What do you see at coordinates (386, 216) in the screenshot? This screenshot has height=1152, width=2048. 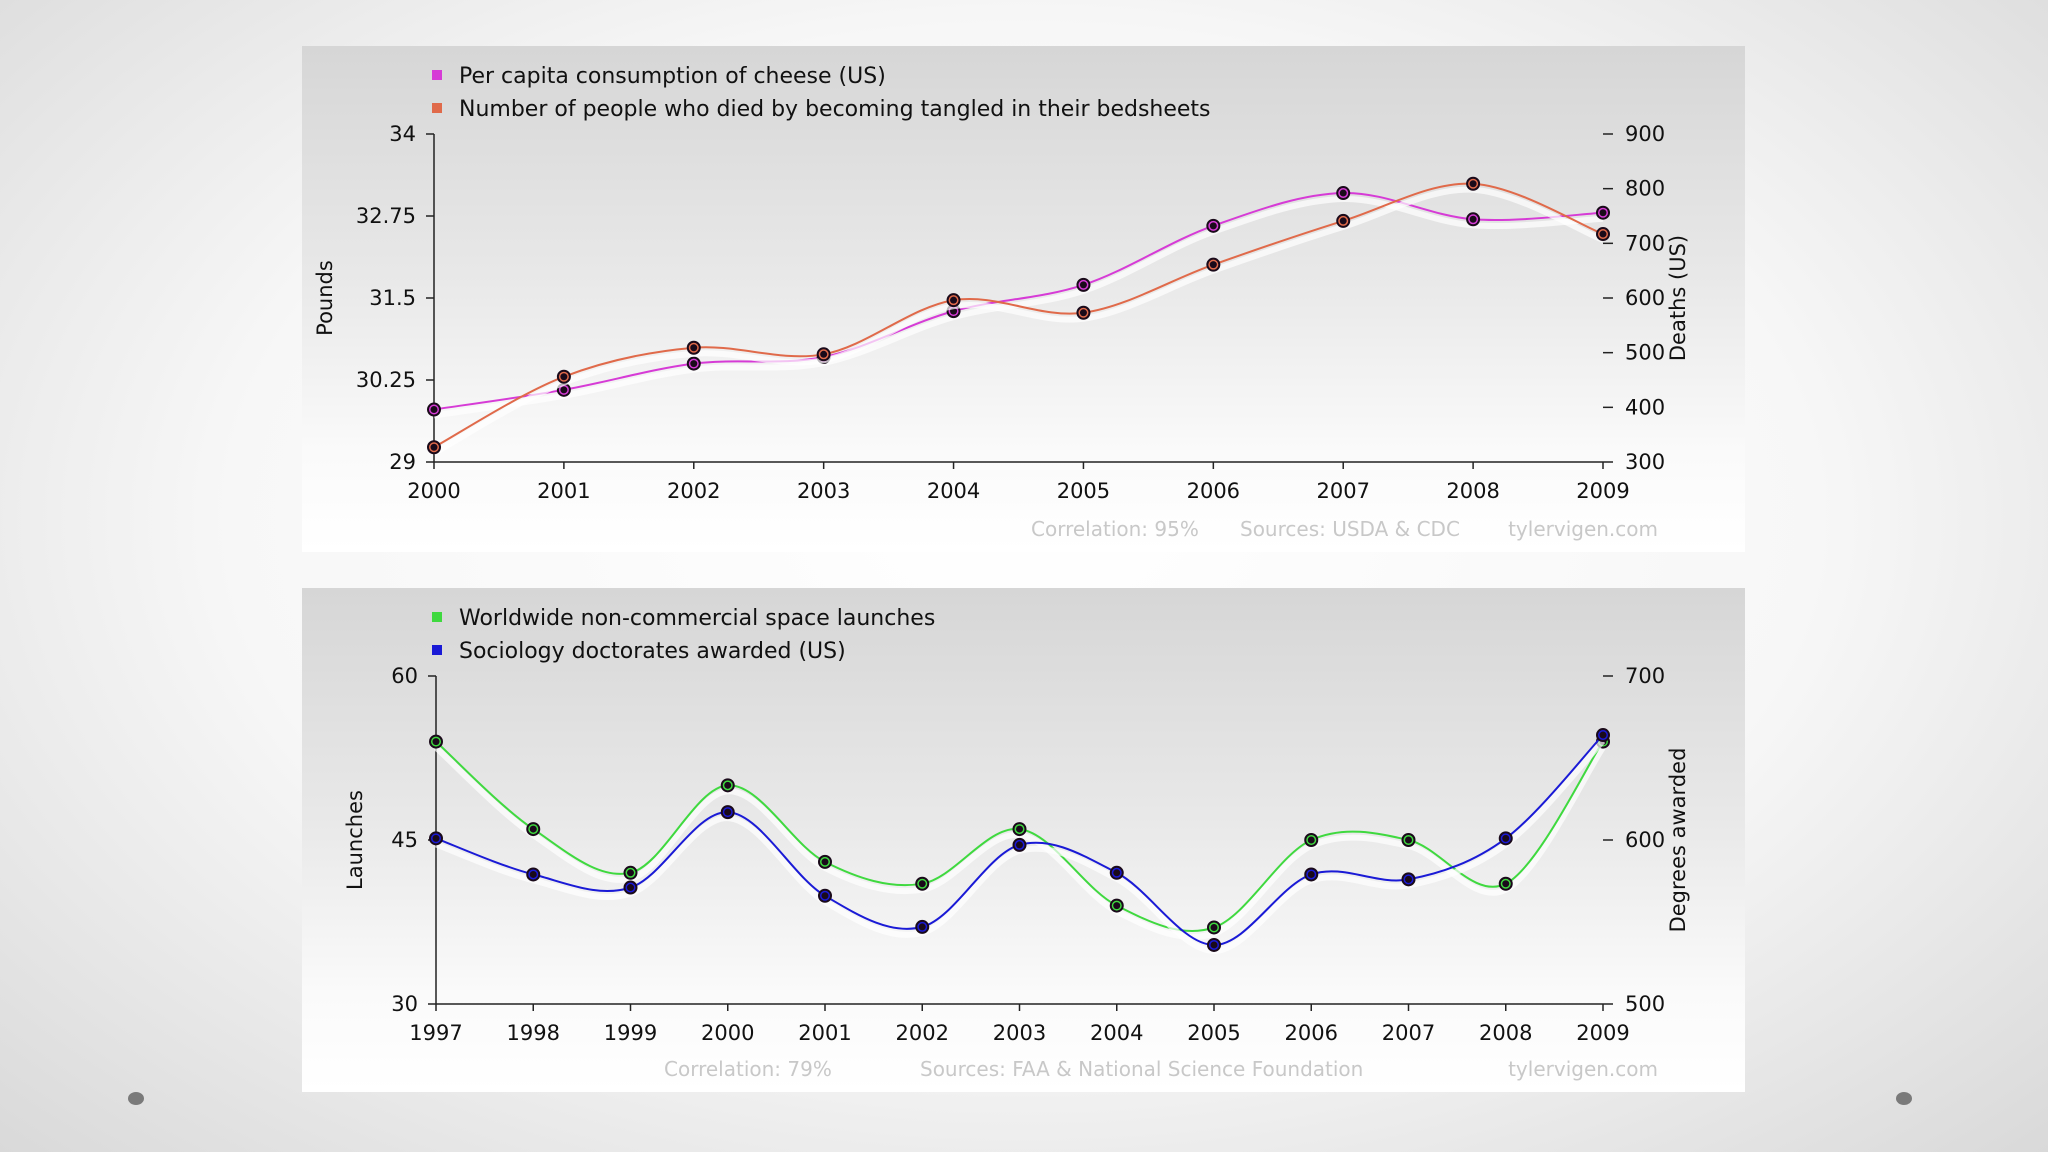 I see `left-tick-label: 32.75` at bounding box center [386, 216].